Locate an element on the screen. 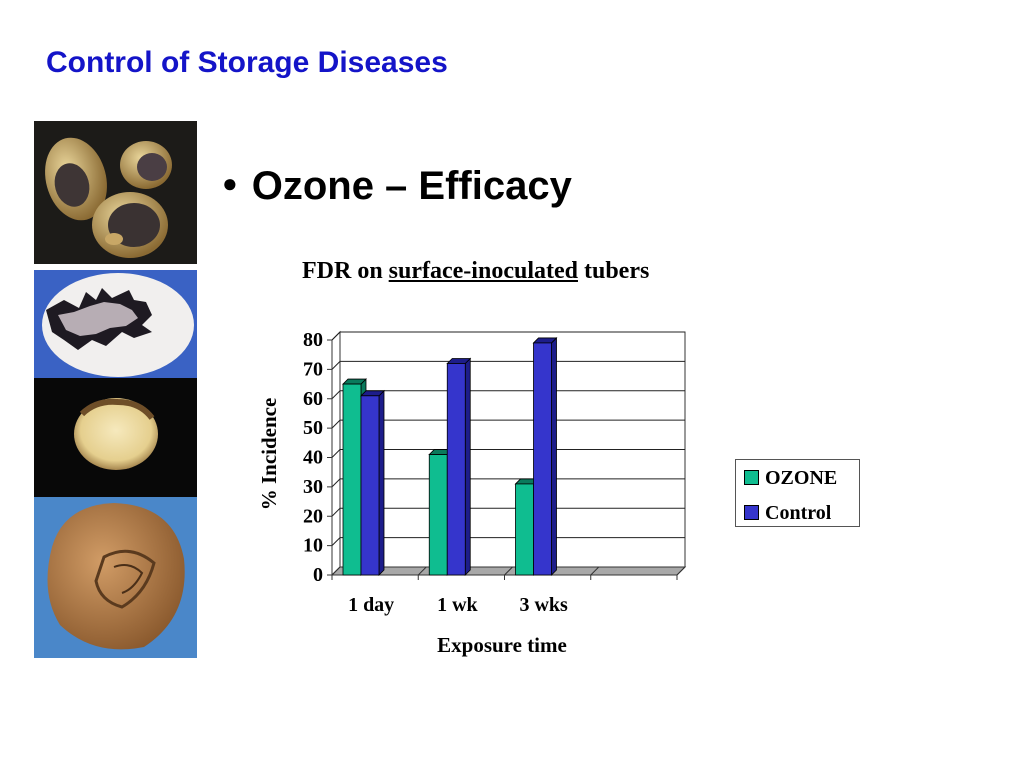  legend-item-ozone: OZONE is located at coordinates (790, 478).